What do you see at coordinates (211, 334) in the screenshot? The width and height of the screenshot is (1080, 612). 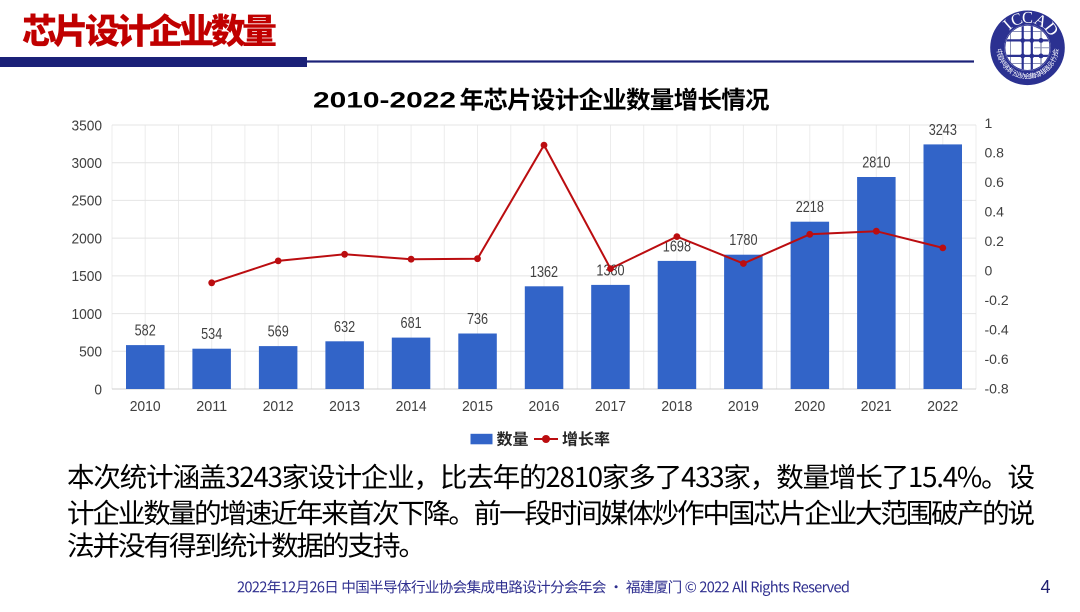 I see `svg-text: 534` at bounding box center [211, 334].